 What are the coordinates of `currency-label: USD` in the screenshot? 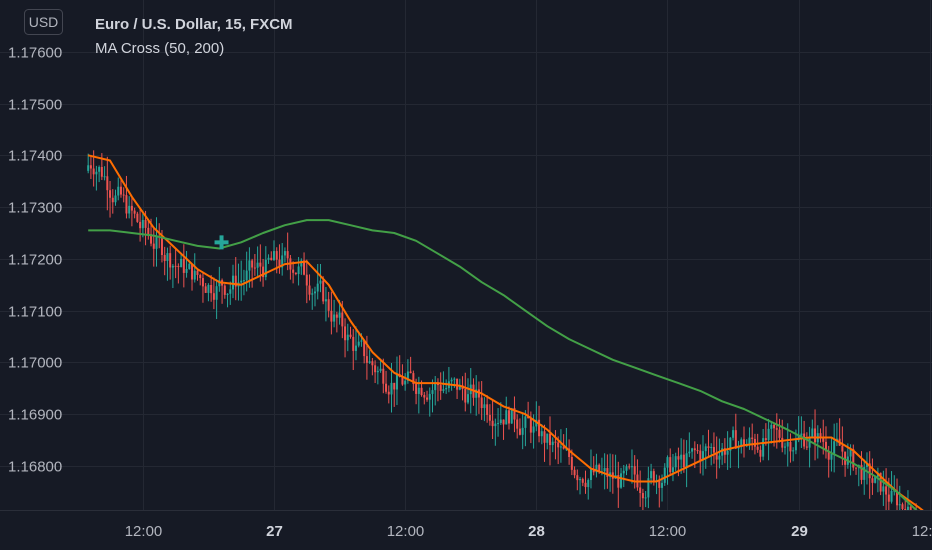 It's located at (44, 22).